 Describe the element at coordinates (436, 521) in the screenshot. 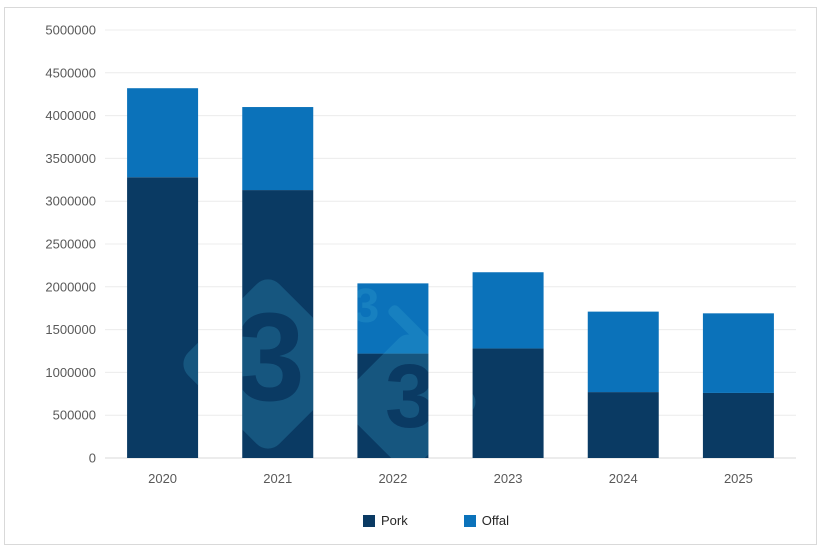

I see `legend: Pork Offal` at that location.